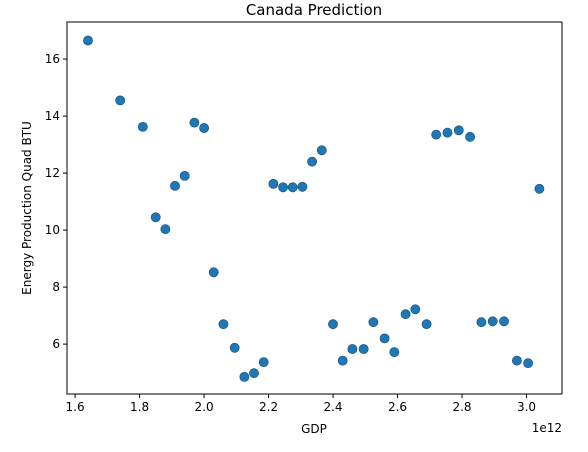  I want to click on x-axis-offset-label: 1e12, so click(547, 428).